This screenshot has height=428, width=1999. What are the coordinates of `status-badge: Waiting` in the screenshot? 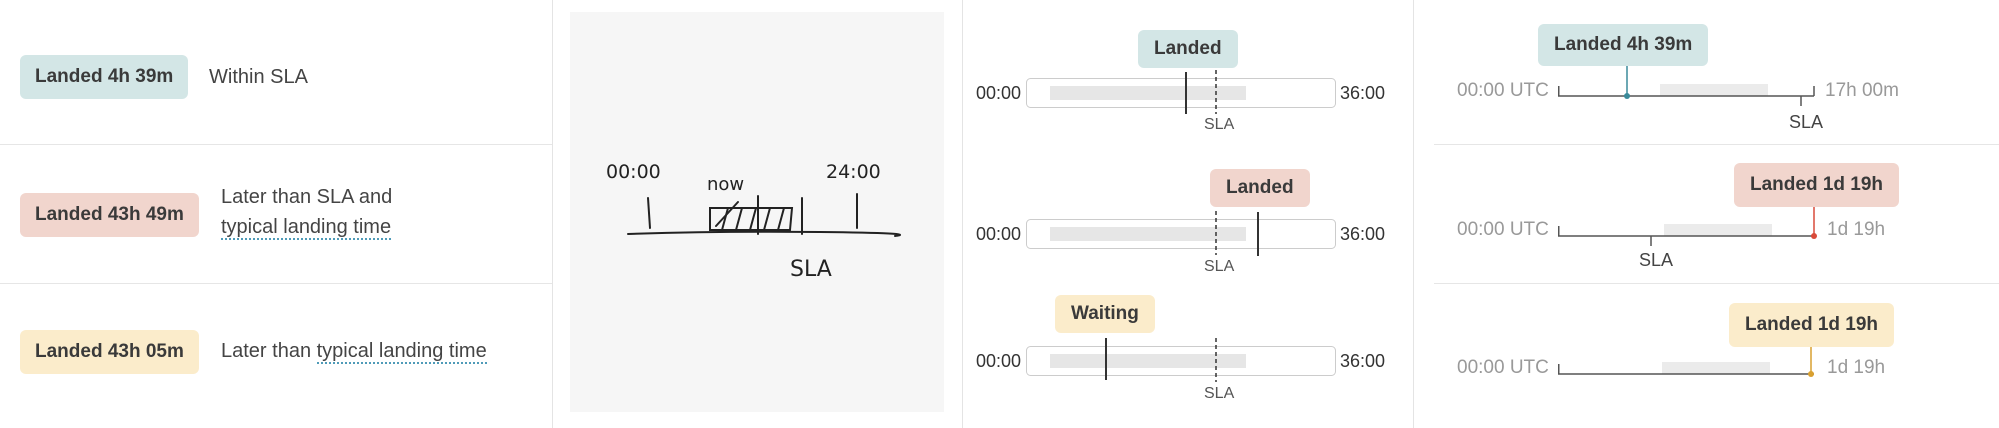 It's located at (1105, 314).